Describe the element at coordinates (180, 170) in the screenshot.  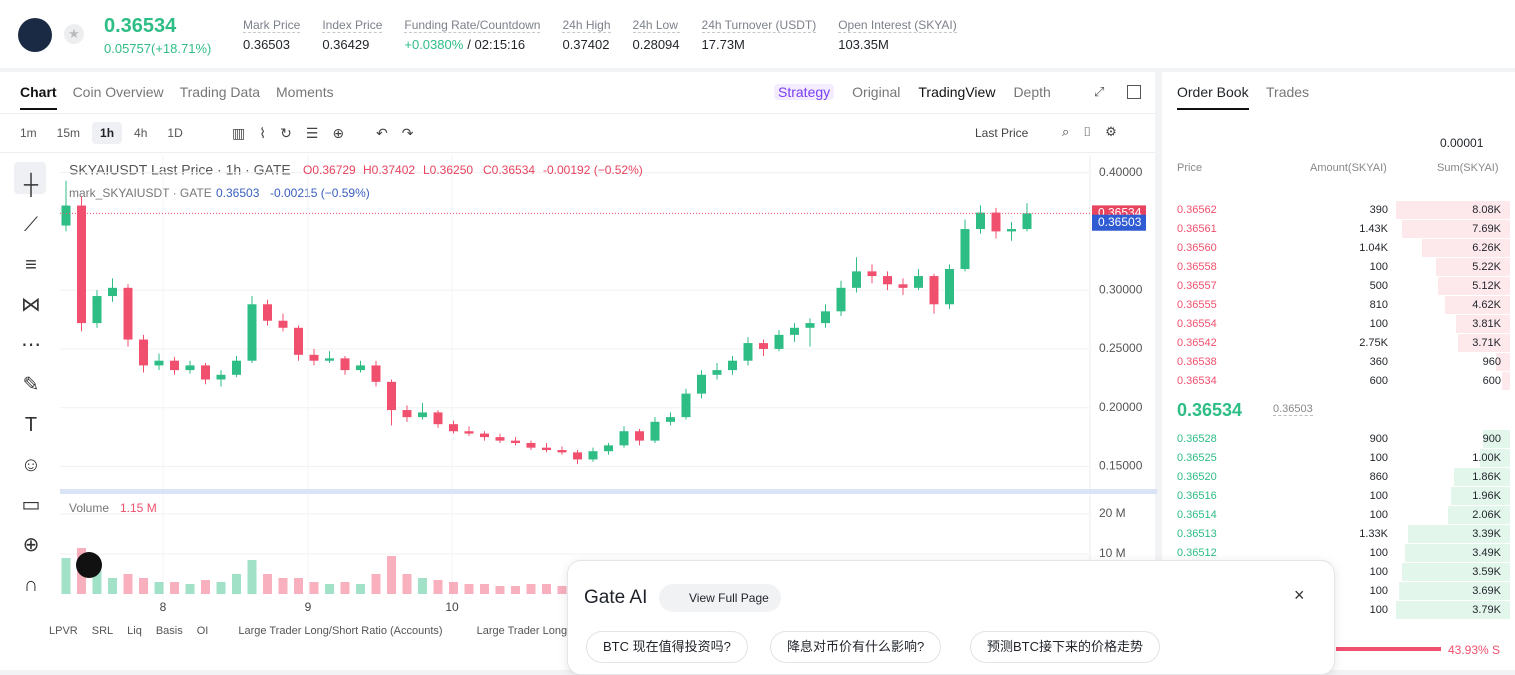
I see `chart-title: SKYAIUSDT Last Price · 1h · GATE` at that location.